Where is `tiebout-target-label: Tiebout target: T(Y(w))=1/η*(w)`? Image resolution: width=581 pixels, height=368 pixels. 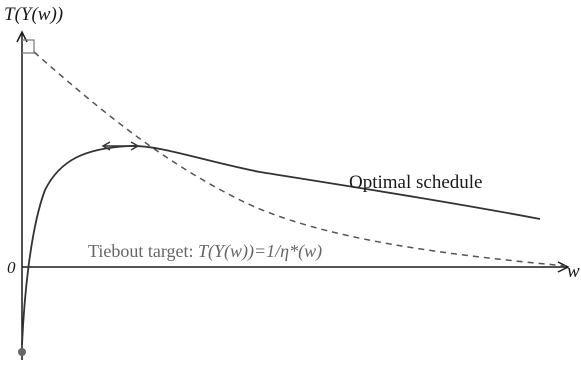
tiebout-target-label: Tiebout target: T(Y(w))=1/η*(w) is located at coordinates (205, 251).